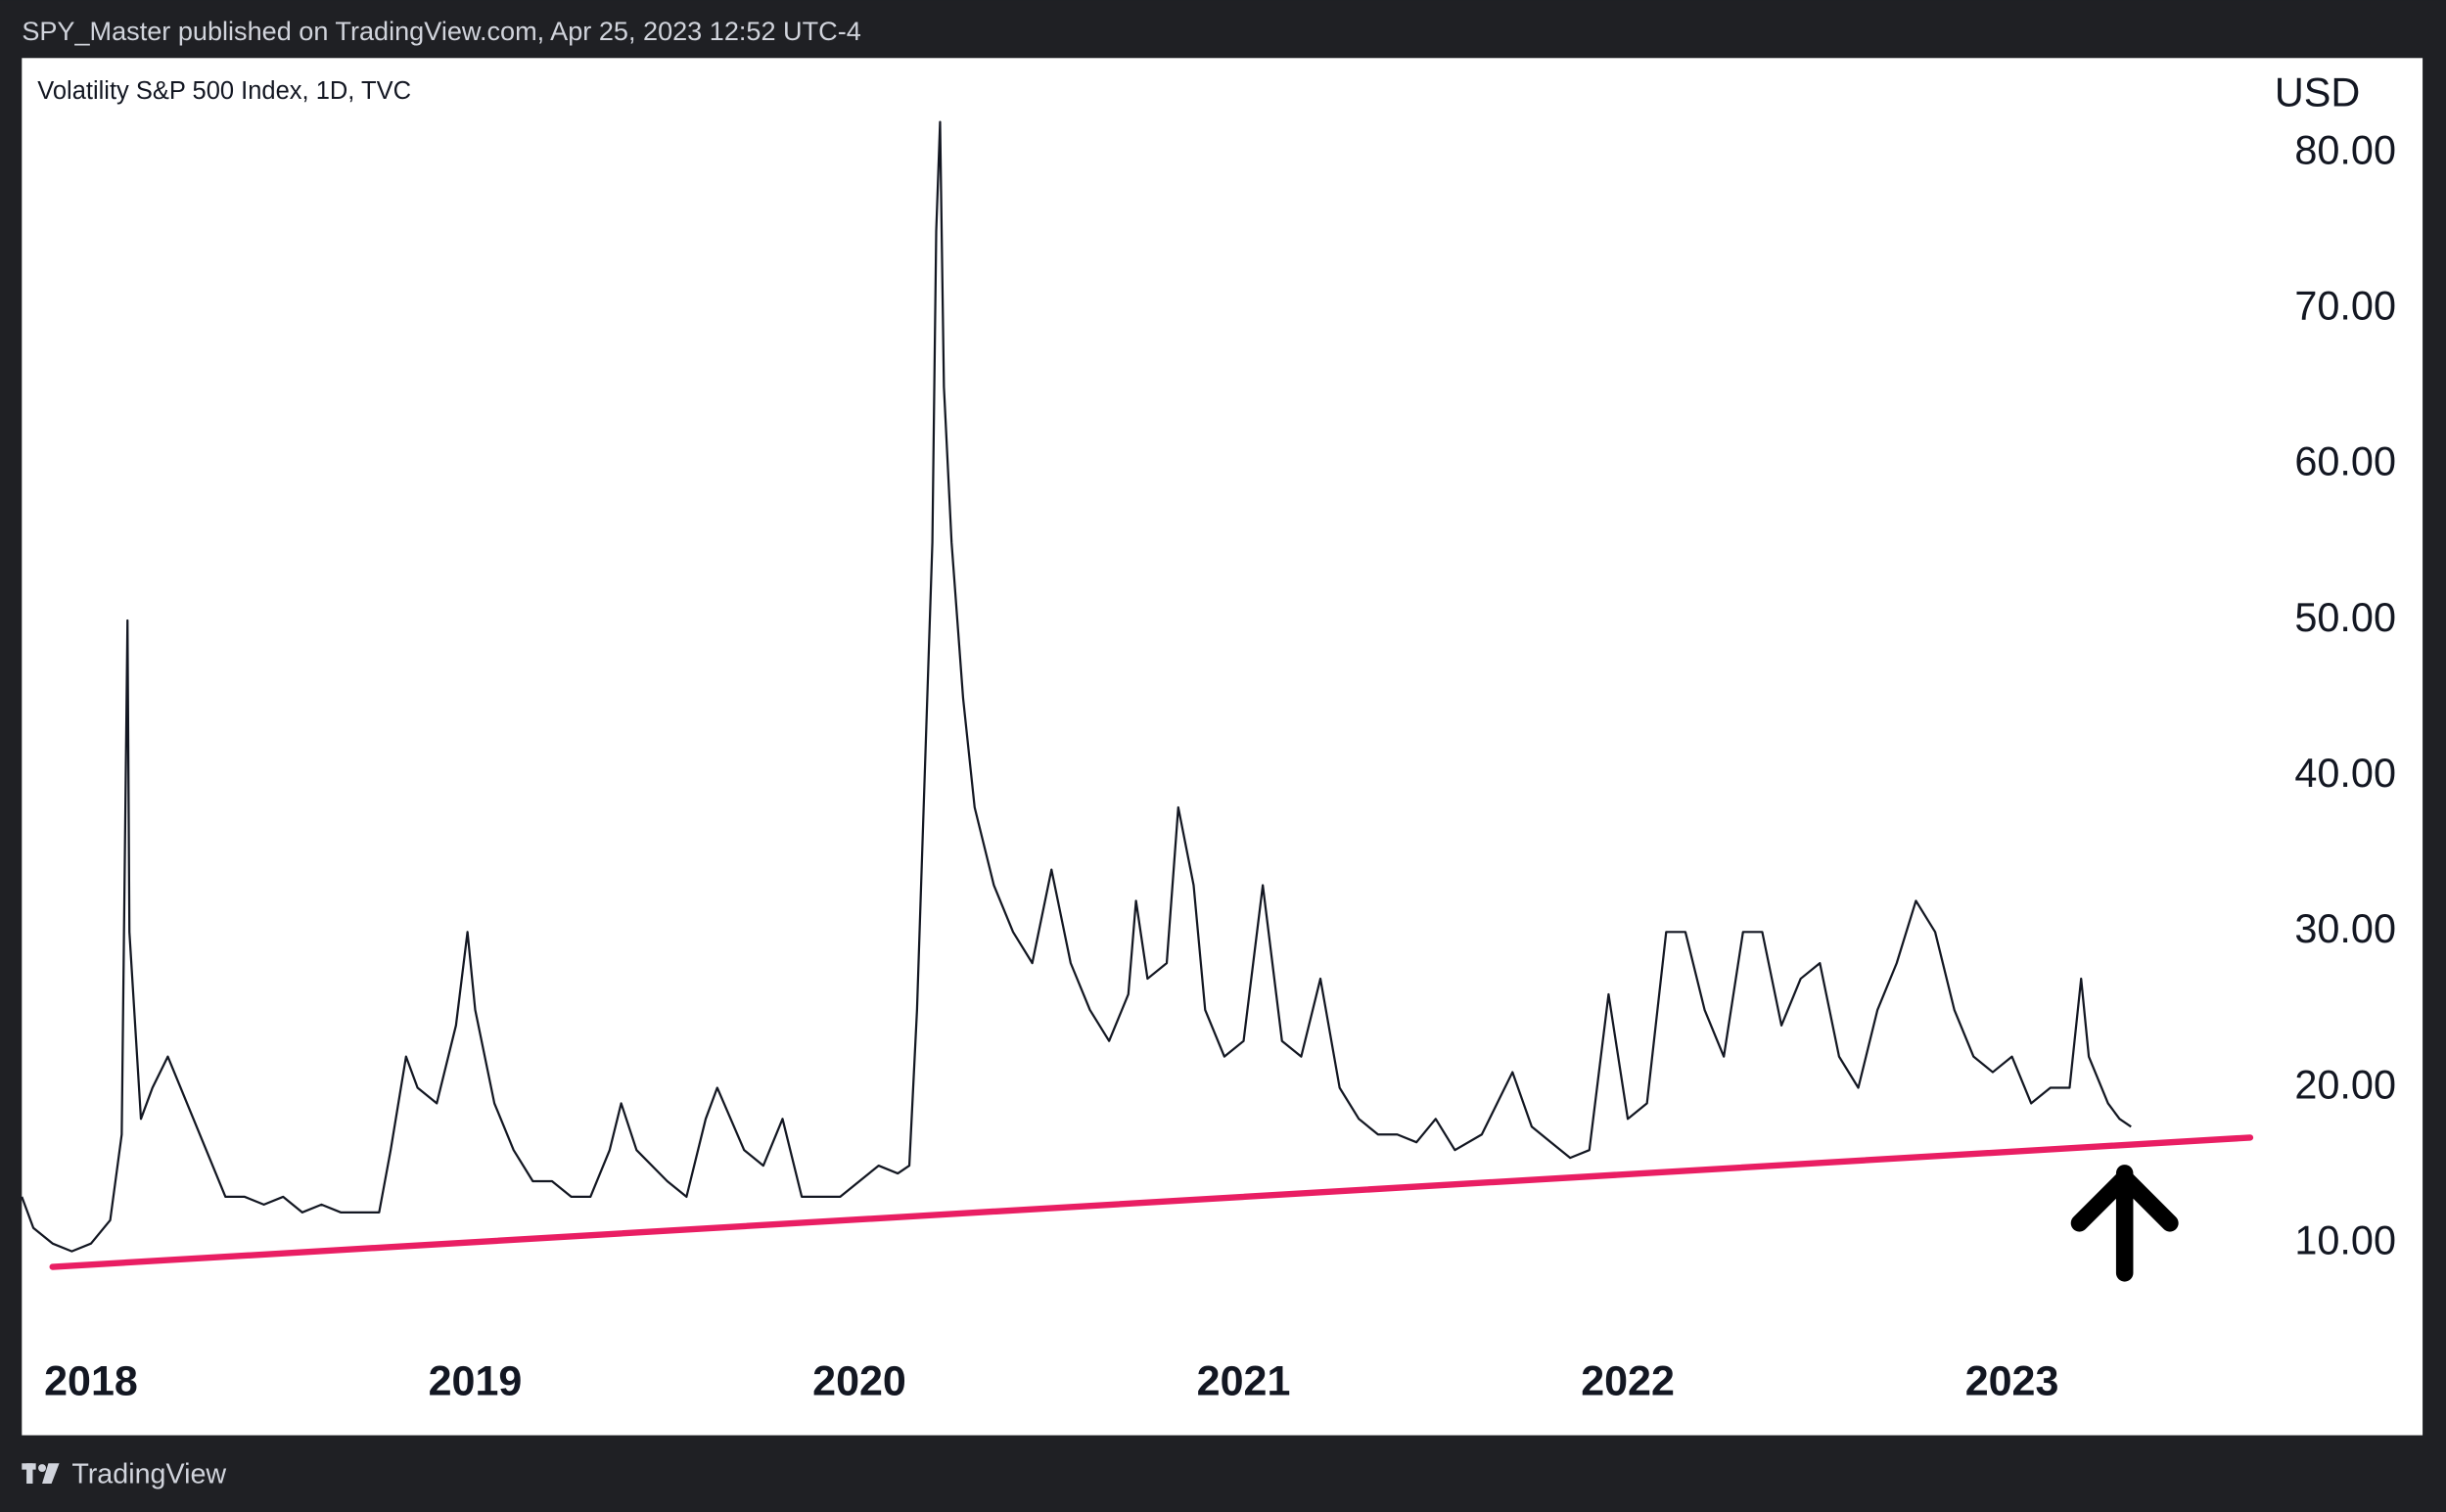 This screenshot has width=2446, height=1512. What do you see at coordinates (476, 1380) in the screenshot?
I see `x-tick-label: 2019` at bounding box center [476, 1380].